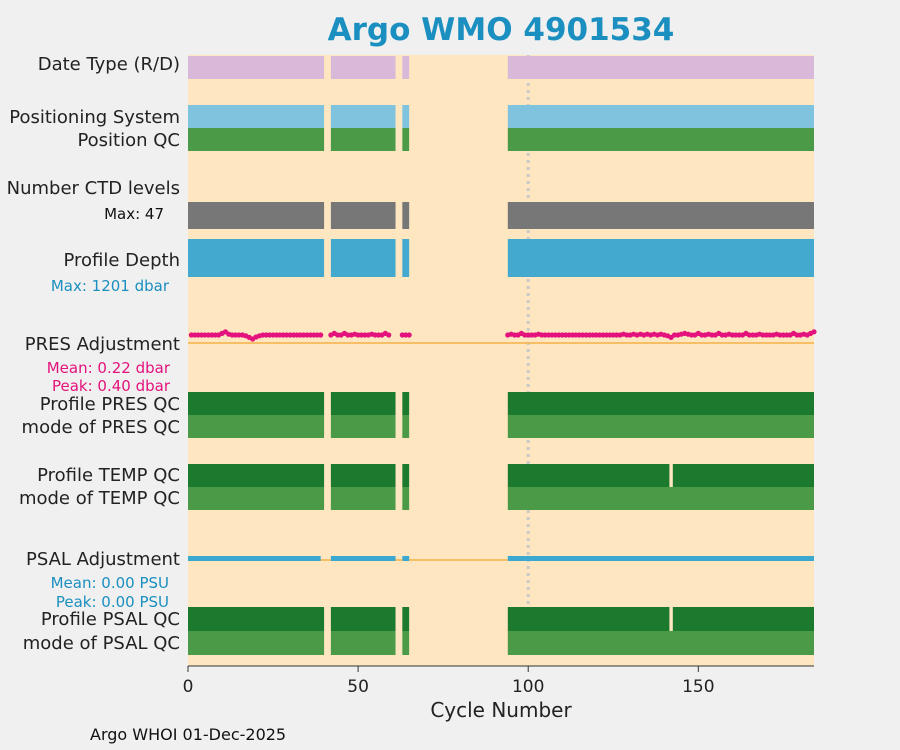 The image size is (900, 750). I want to click on label-pres-peak: Peak: 0.40 dbar, so click(111, 386).